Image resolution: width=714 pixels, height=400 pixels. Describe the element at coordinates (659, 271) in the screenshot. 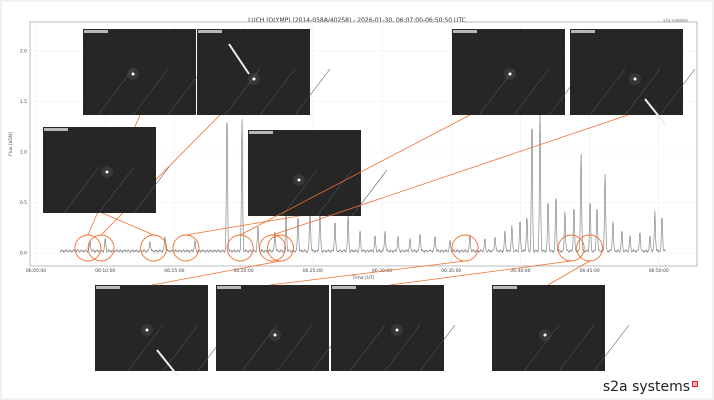

I see `x-tick-label: 06:50:00` at that location.